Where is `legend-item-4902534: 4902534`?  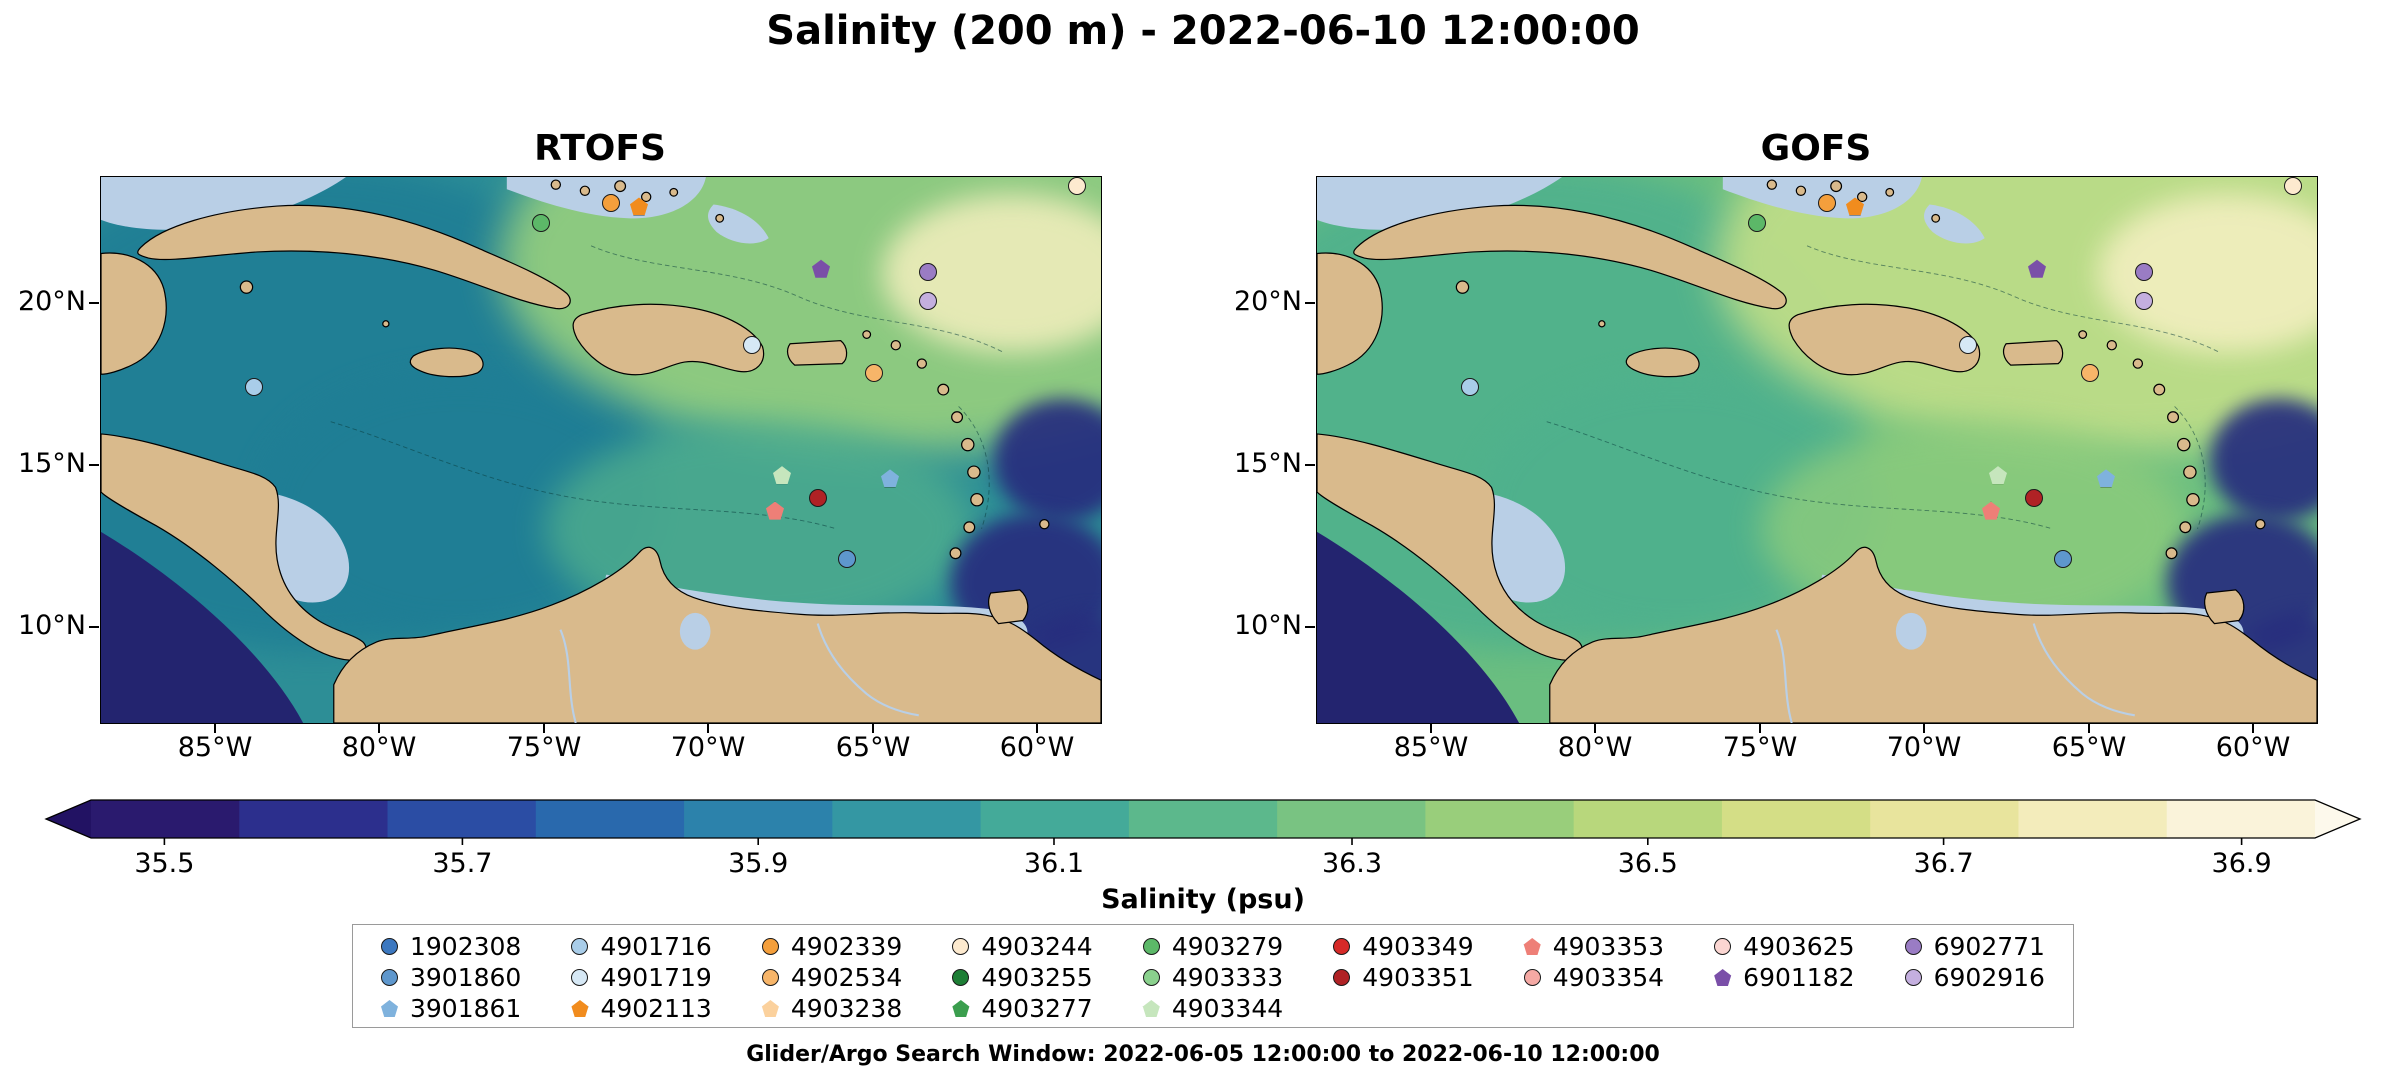 legend-item-4902534: 4902534 is located at coordinates (832, 977).